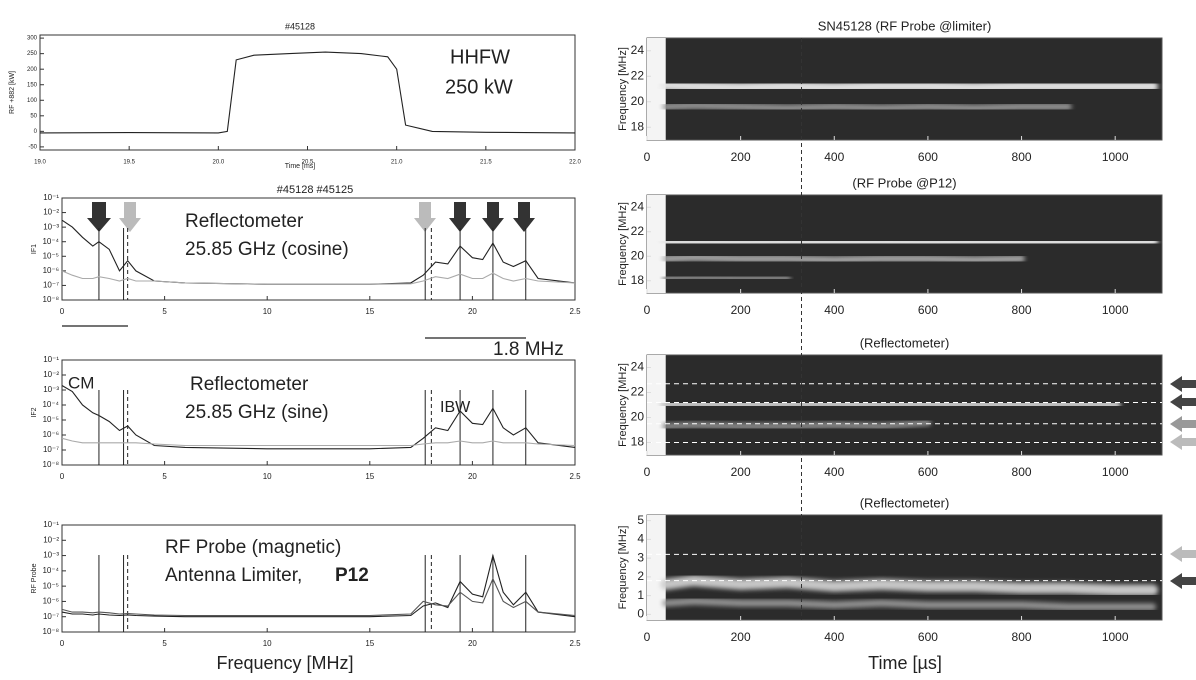 The width and height of the screenshot is (1196, 680). Describe the element at coordinates (33, 116) in the screenshot. I see `y-tick-label: 50` at that location.